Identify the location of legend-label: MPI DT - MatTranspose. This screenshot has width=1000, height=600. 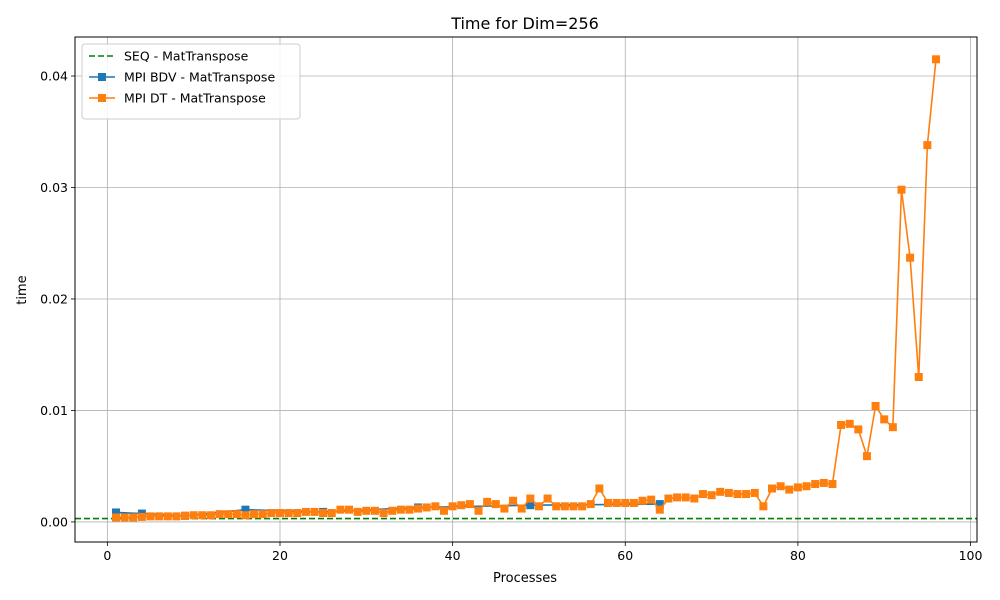
(195, 98).